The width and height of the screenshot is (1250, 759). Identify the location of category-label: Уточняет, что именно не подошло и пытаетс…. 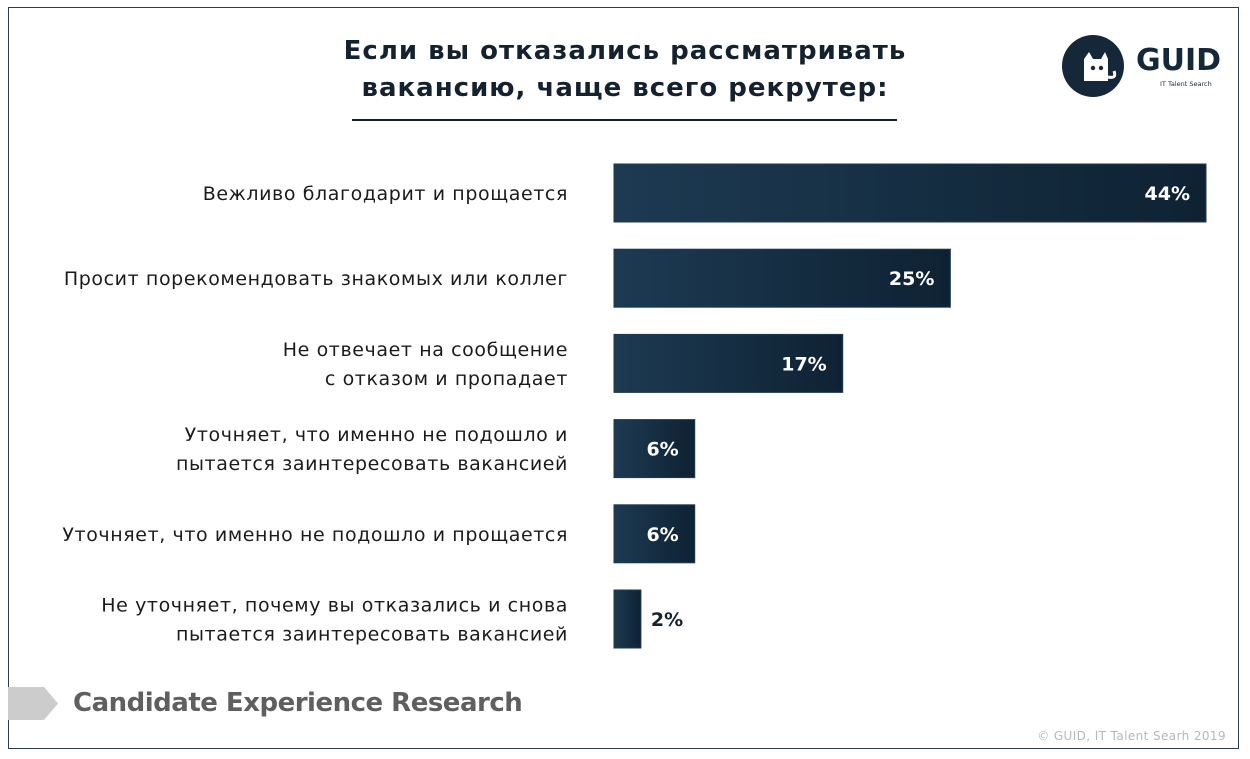
(372, 449).